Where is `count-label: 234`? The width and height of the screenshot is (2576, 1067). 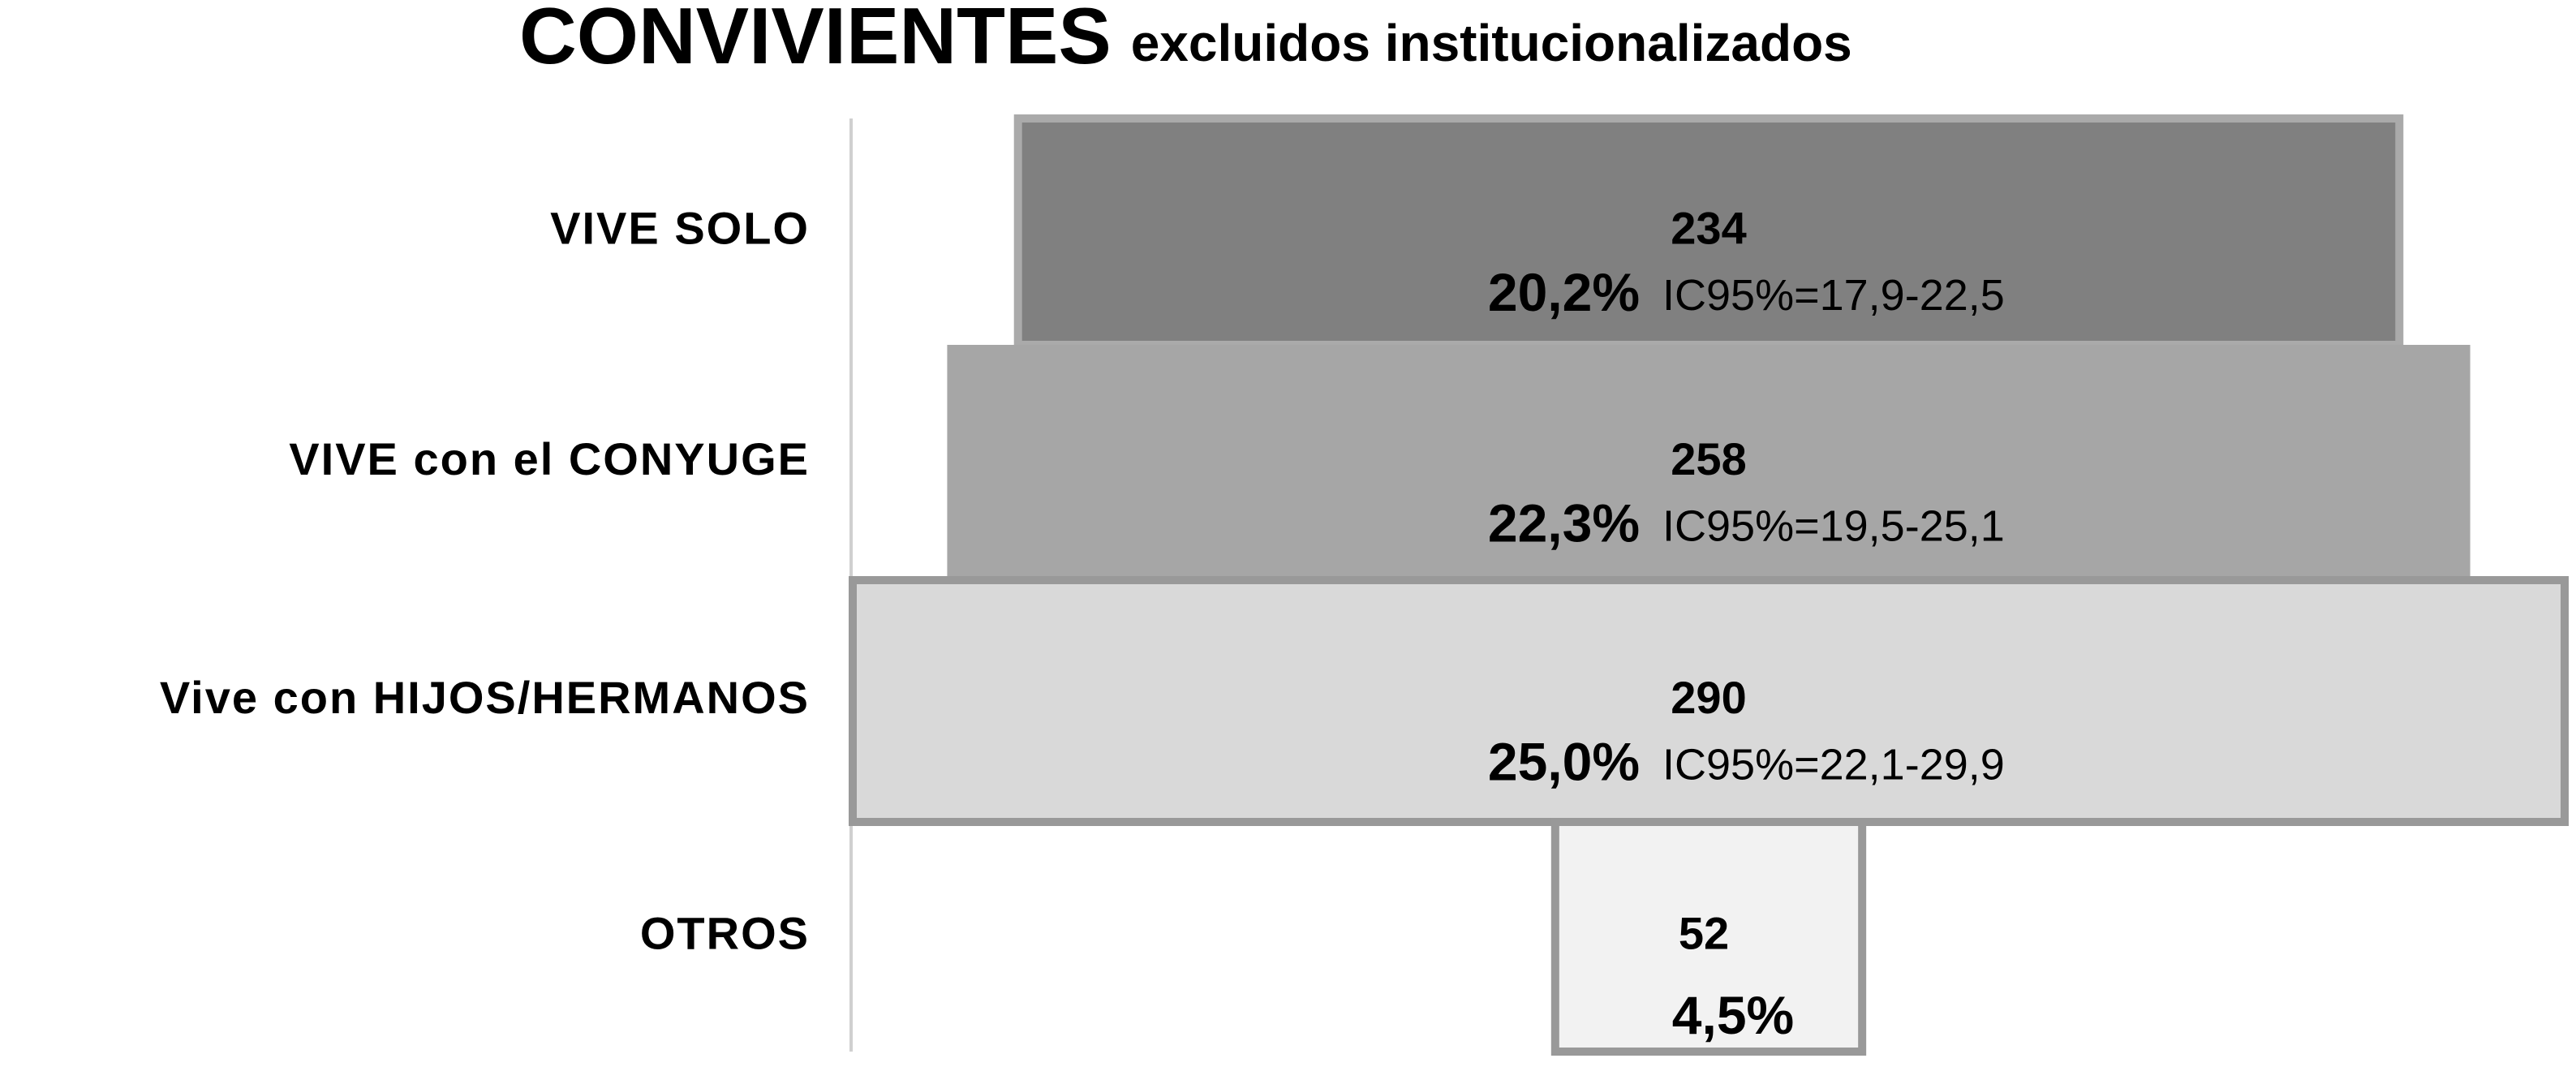 count-label: 234 is located at coordinates (1708, 228).